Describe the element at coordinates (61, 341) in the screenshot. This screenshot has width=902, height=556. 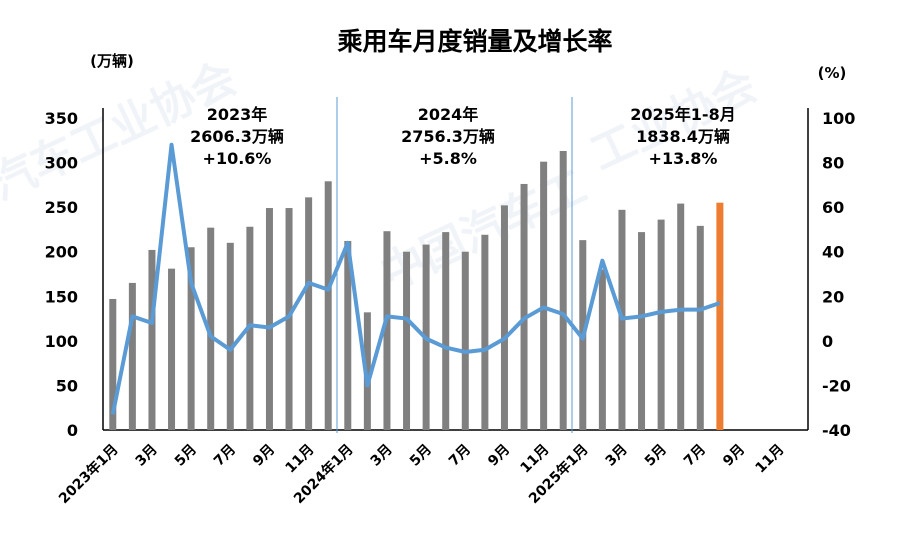
I see `left-tick-label: 100` at that location.